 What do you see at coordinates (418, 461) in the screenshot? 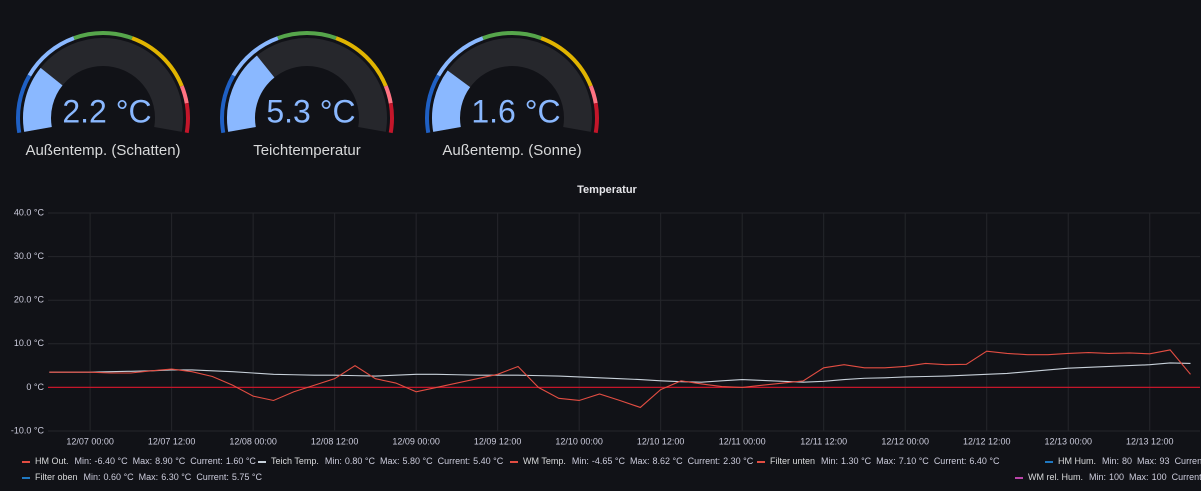
I see `legend-stat-value: 5.80 °C` at bounding box center [418, 461].